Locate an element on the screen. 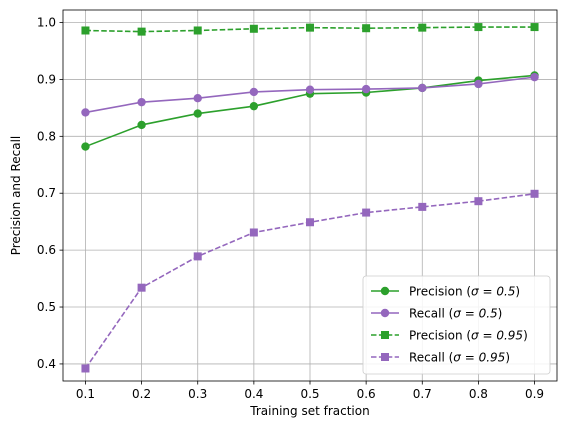  x-axis-label: Training set fraction is located at coordinates (309, 411).